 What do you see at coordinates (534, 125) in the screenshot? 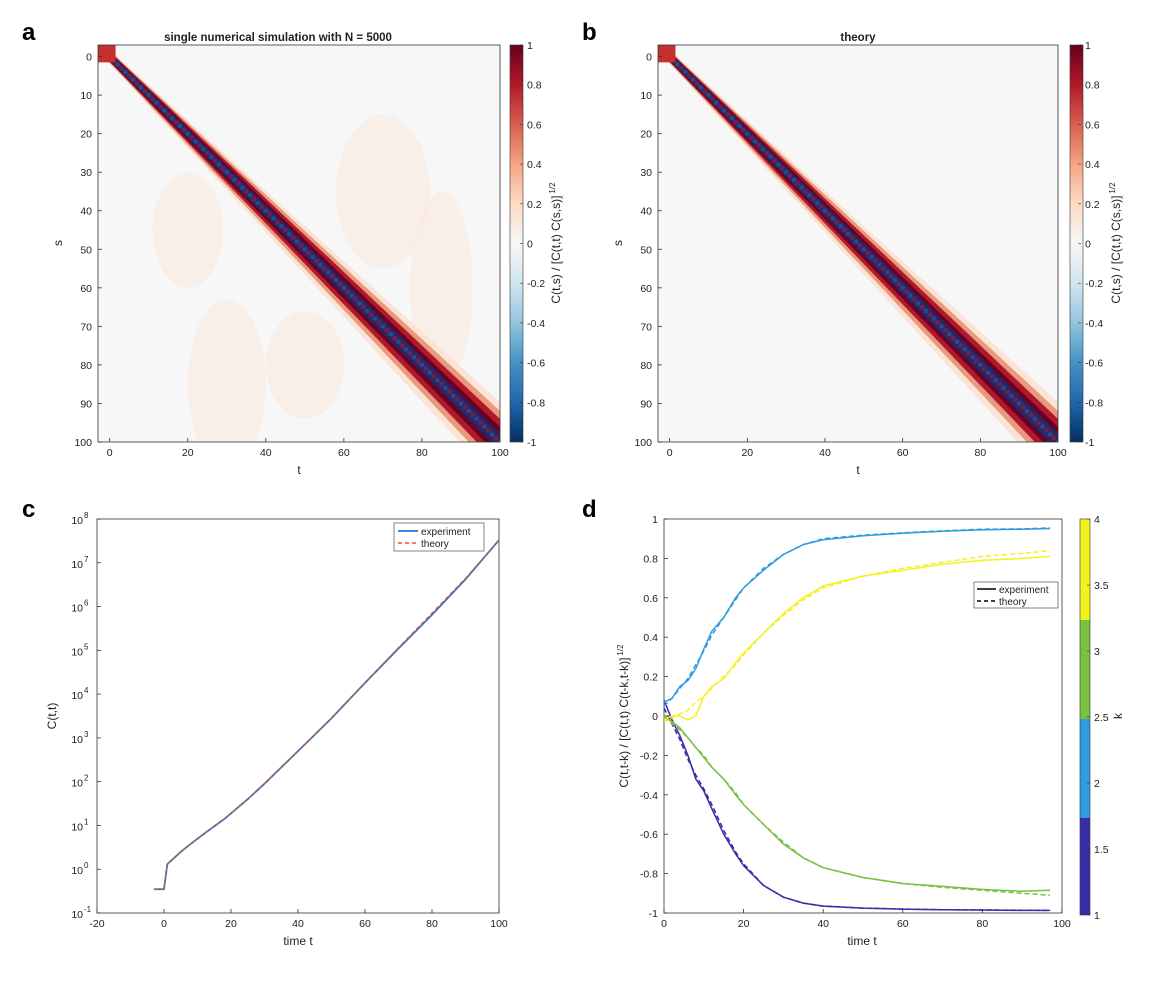
I see `colorbar-tick-label: 0.6` at bounding box center [534, 125].